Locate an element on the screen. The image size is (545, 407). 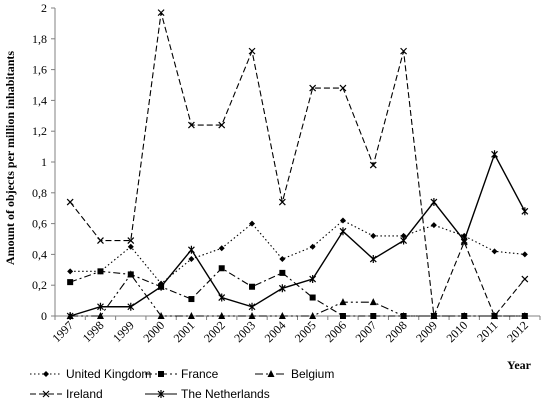
y-tick-label: 1 is located at coordinates (44, 162).